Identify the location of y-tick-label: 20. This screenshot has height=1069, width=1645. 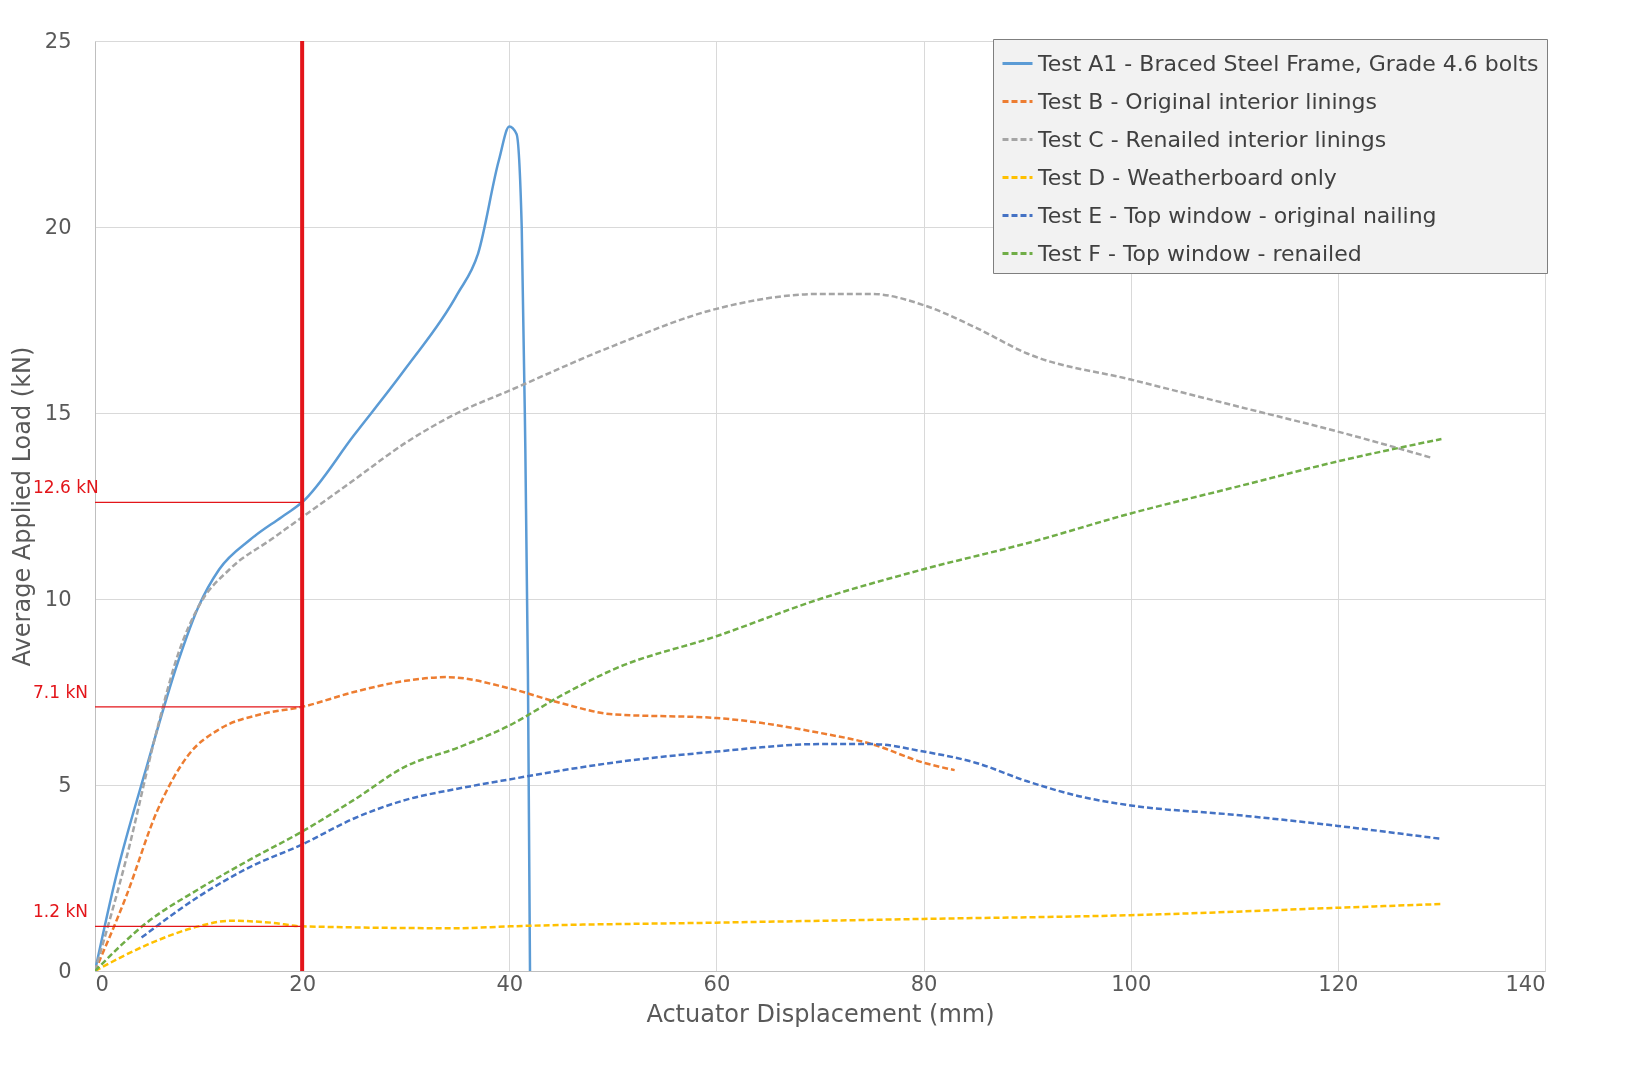
(58, 226).